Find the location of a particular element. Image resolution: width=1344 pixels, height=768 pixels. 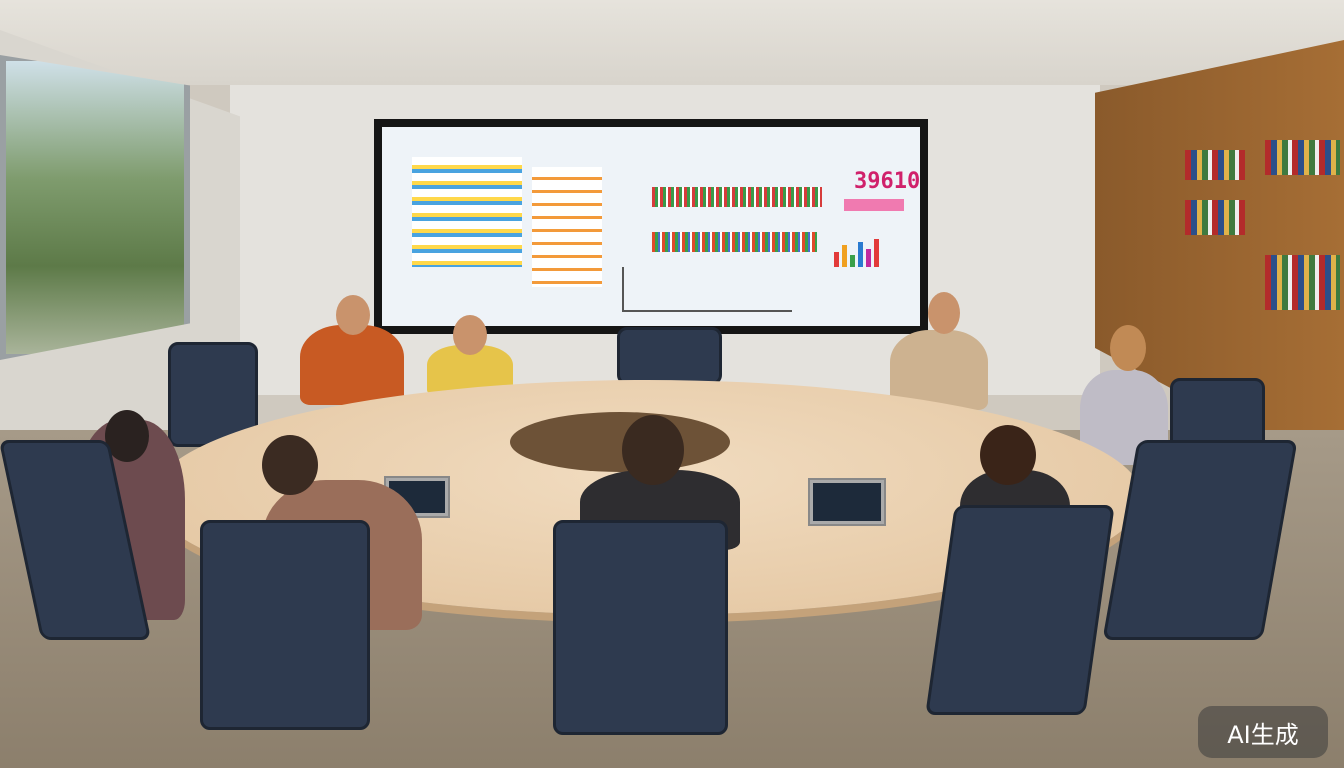

chair-front-right is located at coordinates (1020, 610).